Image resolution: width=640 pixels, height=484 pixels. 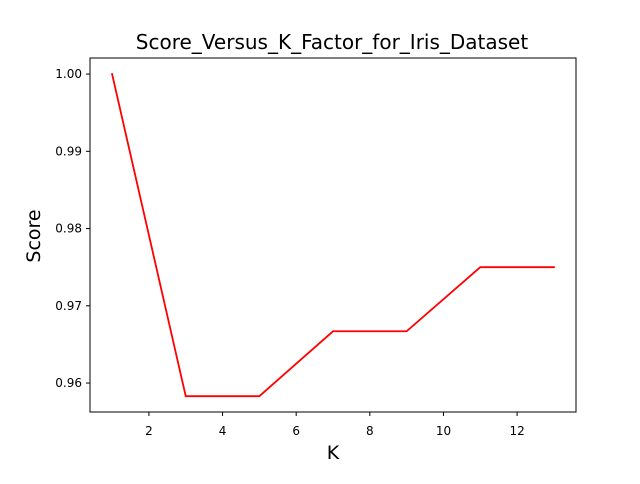 I want to click on chart-title: Score_Versus_K_Factor_for_Iris_Dataset, so click(x=332, y=42).